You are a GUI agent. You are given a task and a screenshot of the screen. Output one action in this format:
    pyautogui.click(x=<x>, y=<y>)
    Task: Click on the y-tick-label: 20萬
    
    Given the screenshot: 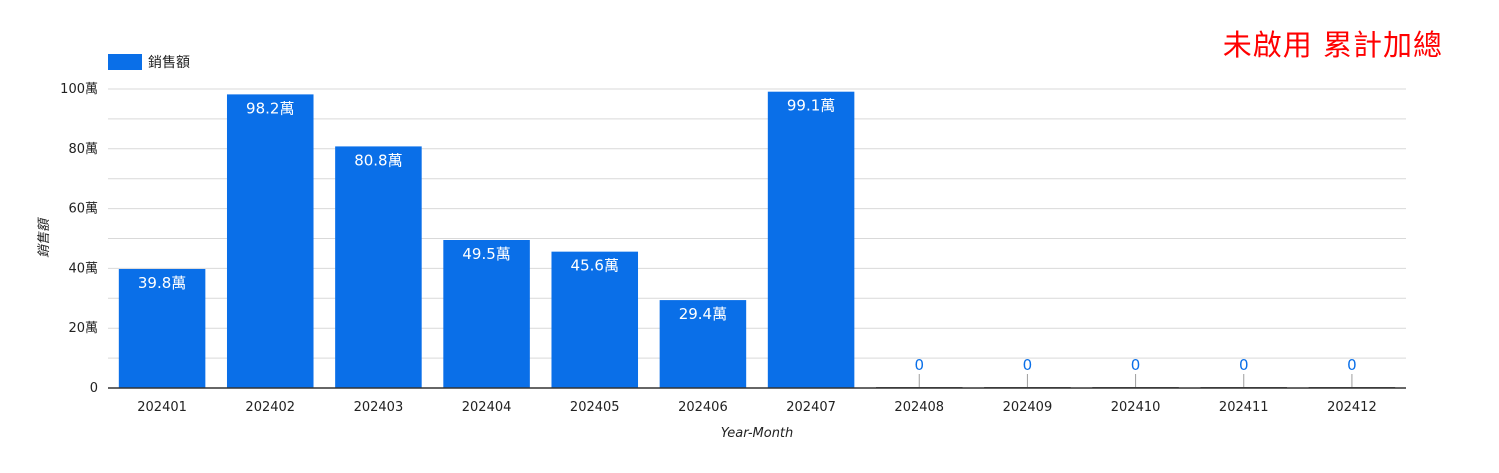 What is the action you would take?
    pyautogui.click(x=83, y=328)
    